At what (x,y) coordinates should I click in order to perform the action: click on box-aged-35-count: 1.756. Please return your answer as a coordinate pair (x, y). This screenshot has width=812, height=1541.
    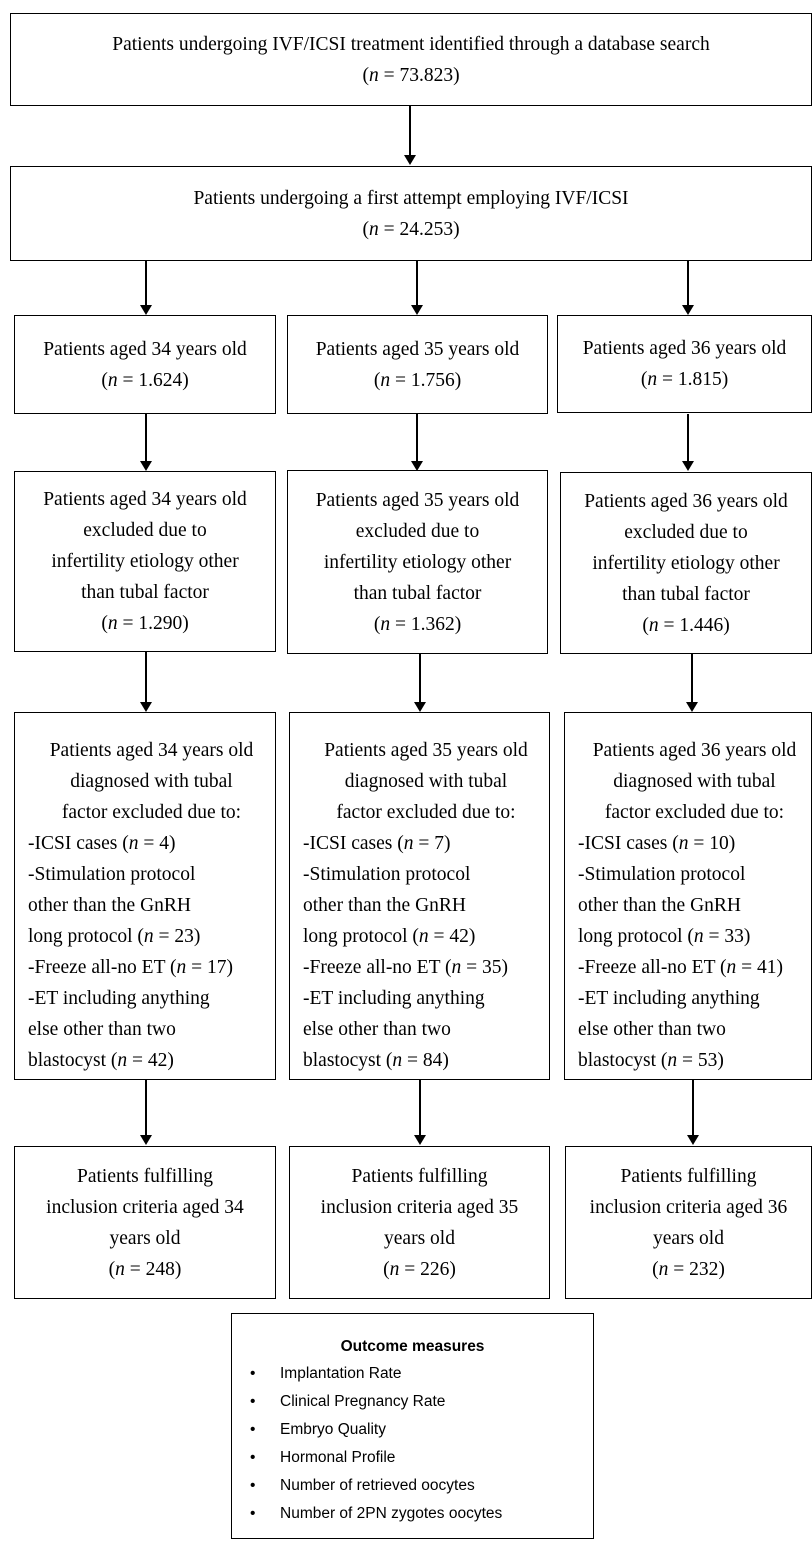
    Looking at the image, I should click on (432, 380).